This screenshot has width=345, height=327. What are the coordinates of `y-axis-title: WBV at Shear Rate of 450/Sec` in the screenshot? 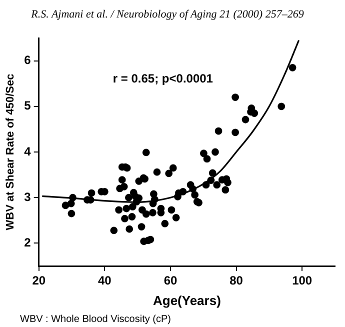 It's located at (10, 152).